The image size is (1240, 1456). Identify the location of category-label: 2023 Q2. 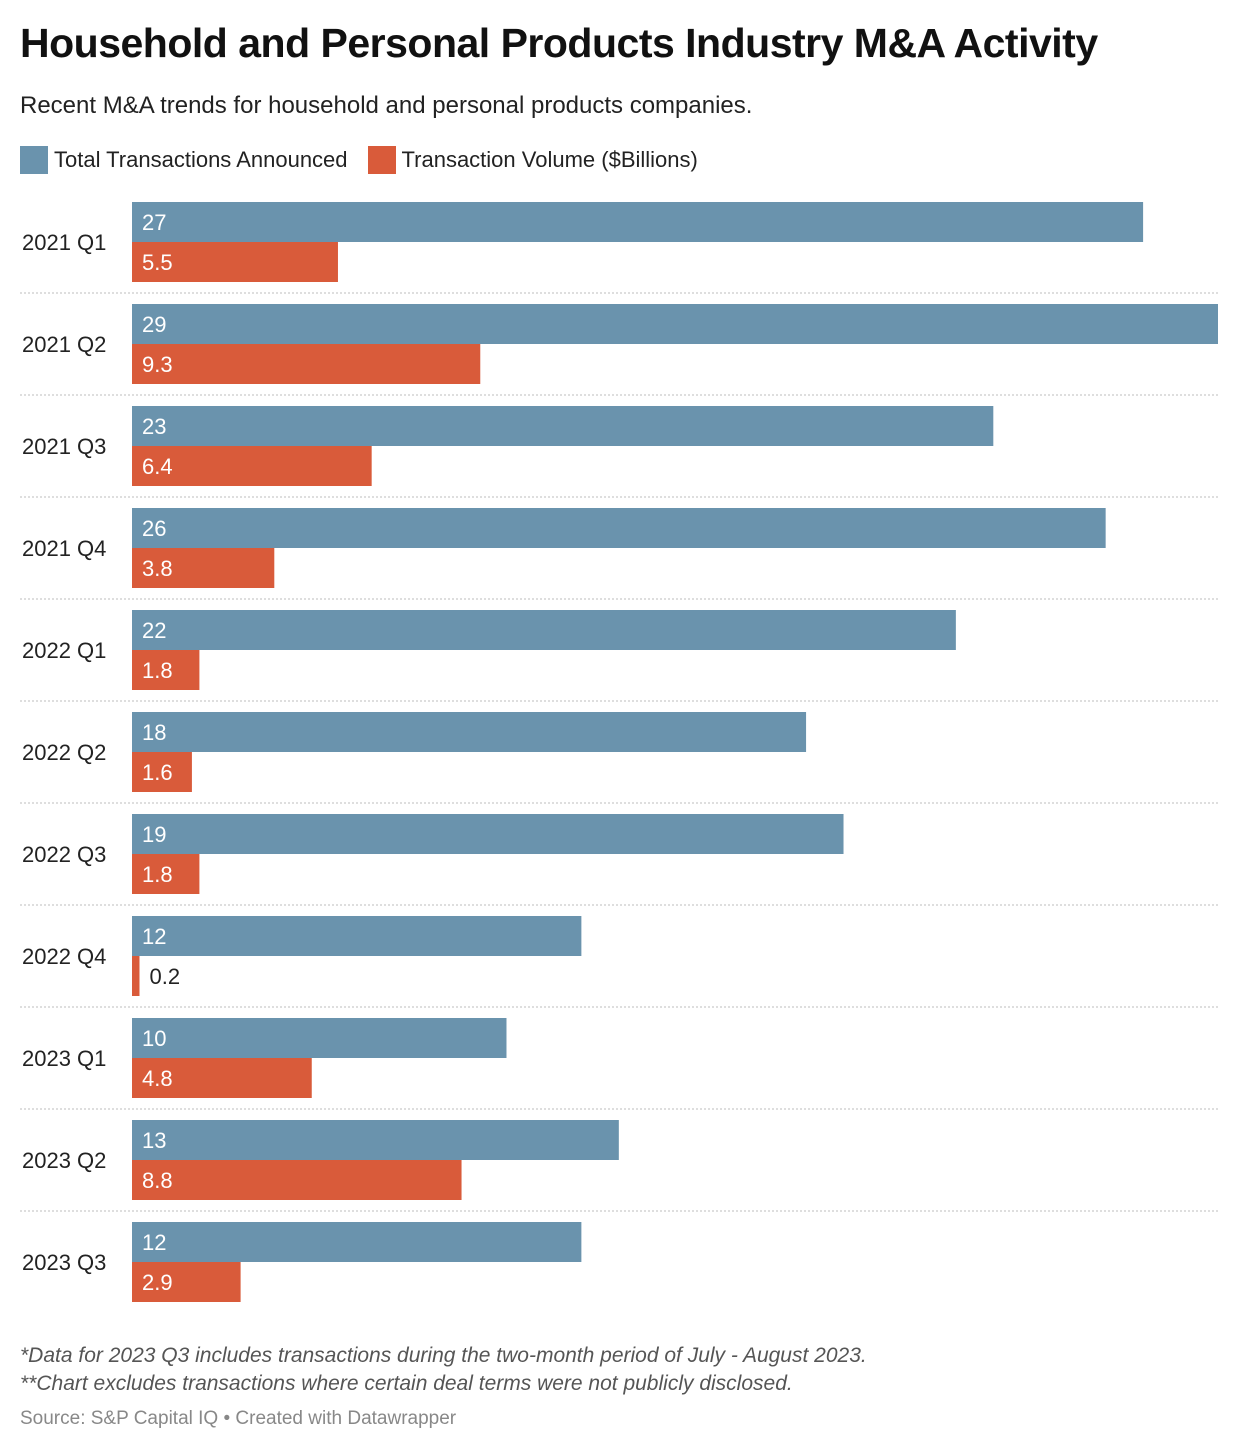
(64, 1160).